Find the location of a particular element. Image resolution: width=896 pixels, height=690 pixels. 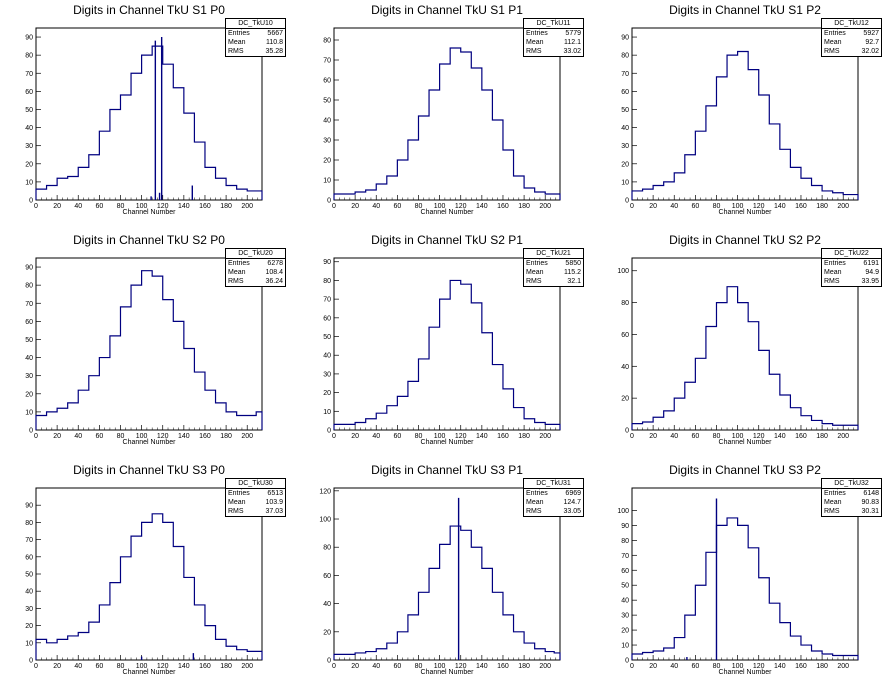

y-tick-label: 30 is located at coordinates (29, 609).